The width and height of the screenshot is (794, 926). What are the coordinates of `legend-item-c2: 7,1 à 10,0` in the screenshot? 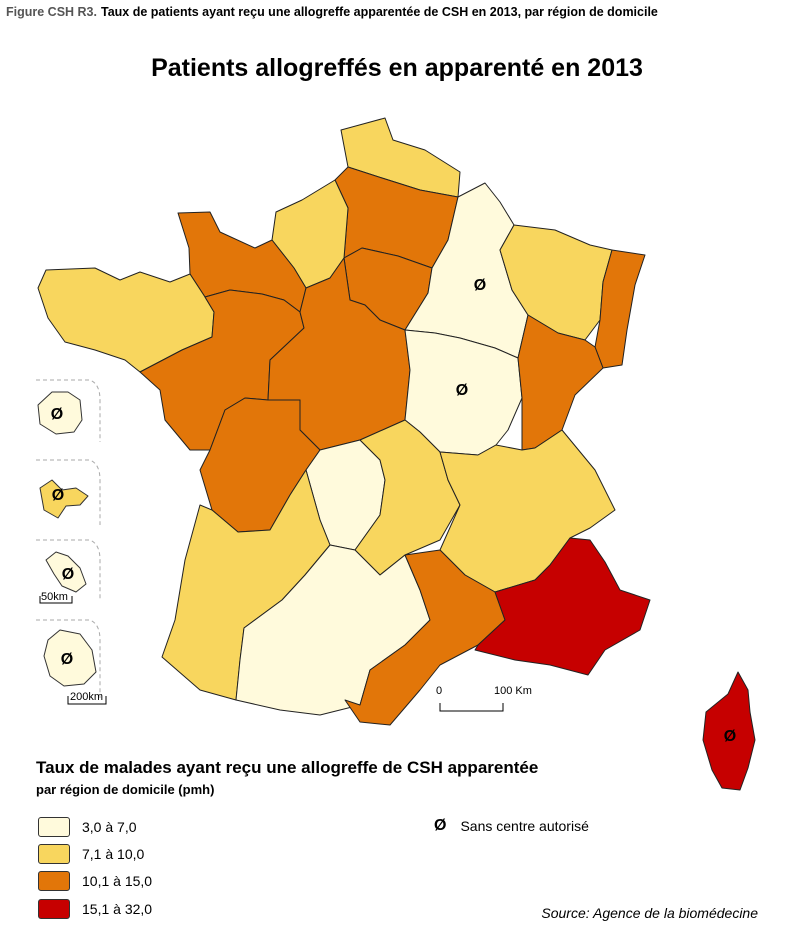 It's located at (91, 854).